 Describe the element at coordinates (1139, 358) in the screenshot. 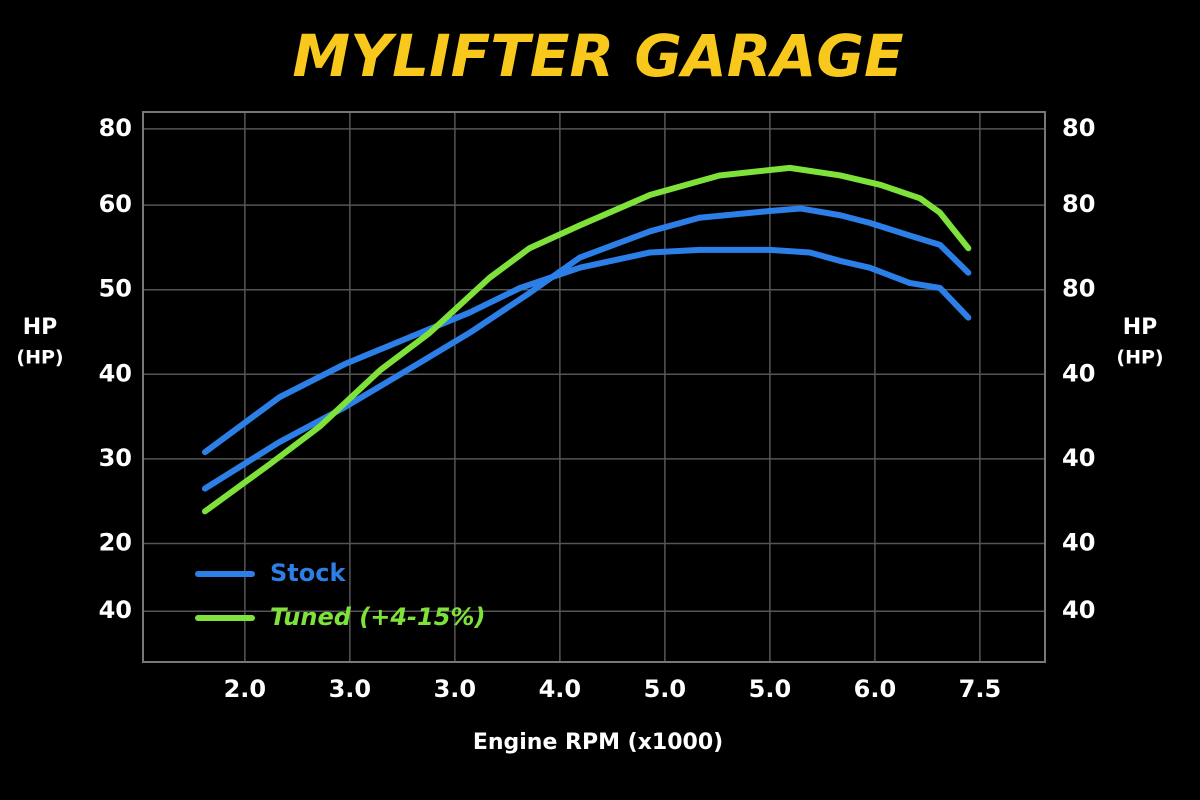

I see `y2-axis-unit: (HP)` at that location.